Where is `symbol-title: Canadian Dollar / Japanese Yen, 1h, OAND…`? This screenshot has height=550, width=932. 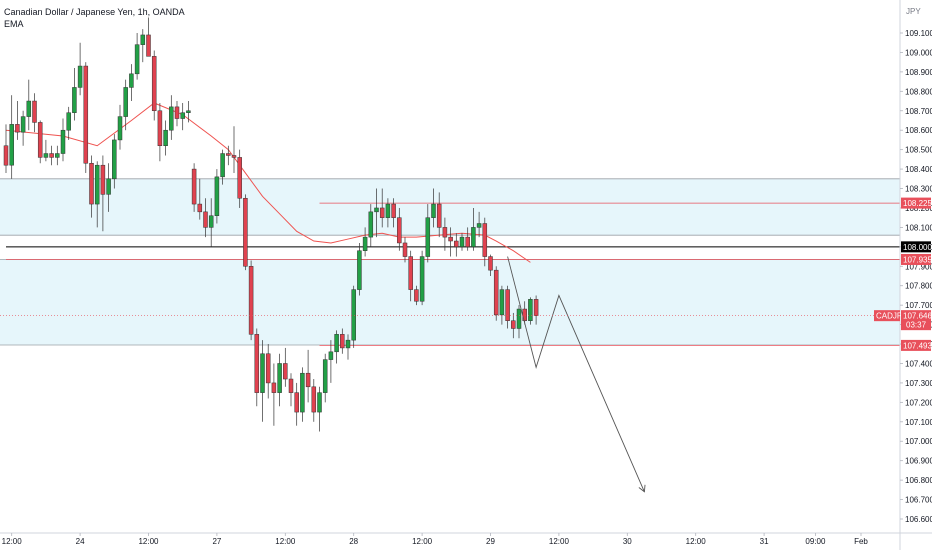
symbol-title: Canadian Dollar / Japanese Yen, 1h, OAND… is located at coordinates (94, 12).